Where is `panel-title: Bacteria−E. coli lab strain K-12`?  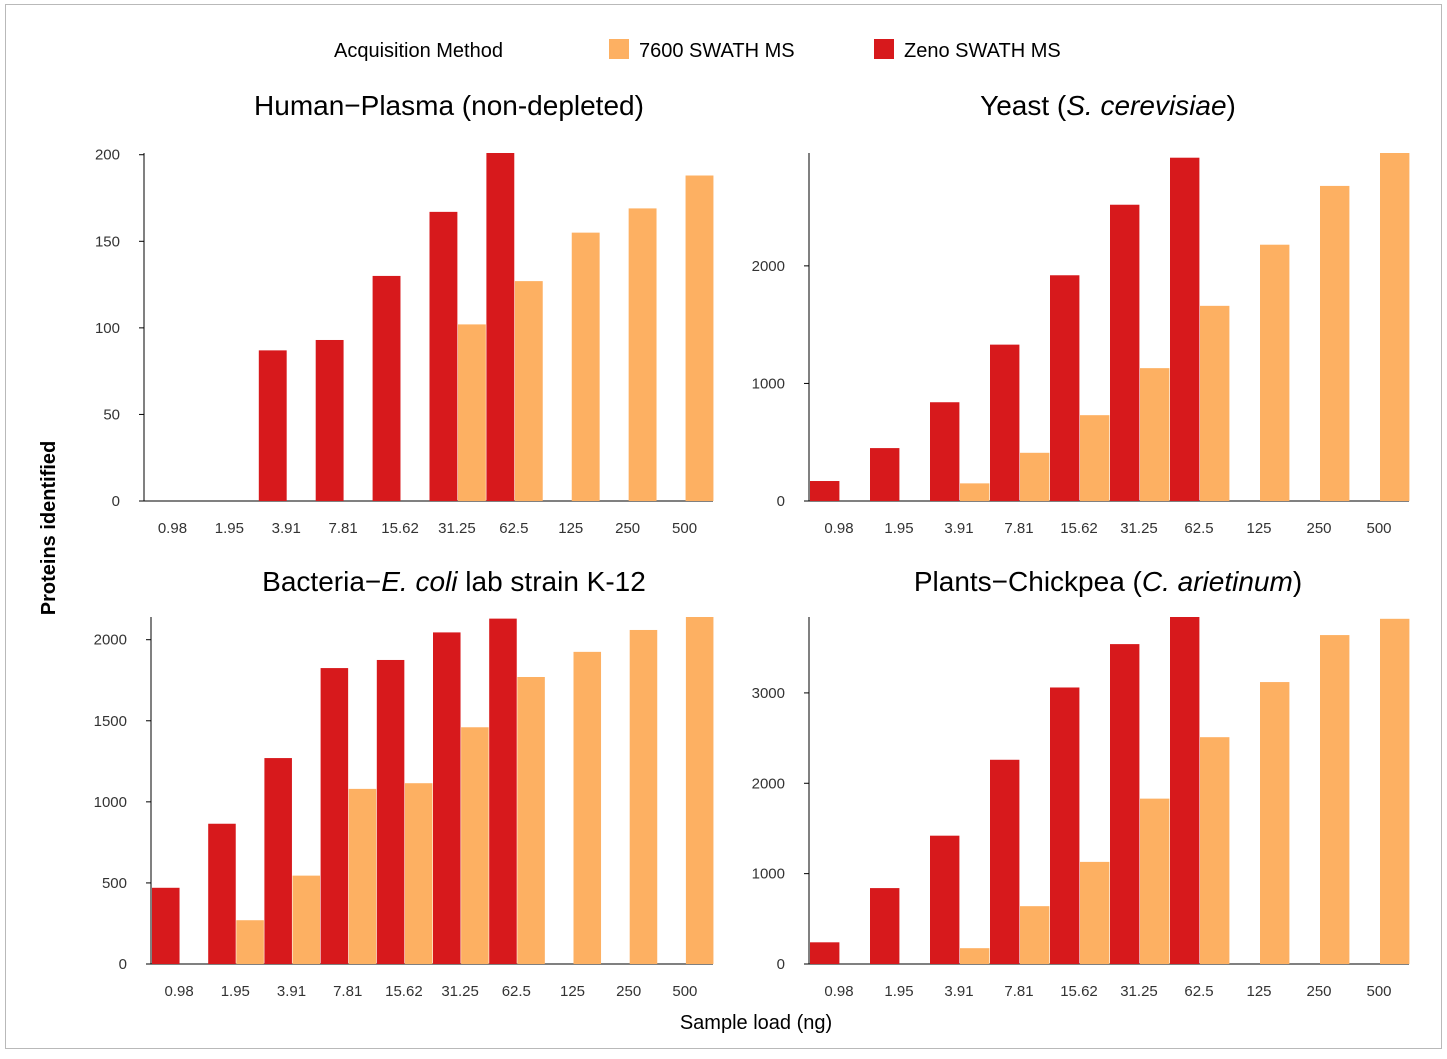
panel-title: Bacteria−E. coli lab strain K-12 is located at coordinates (454, 581).